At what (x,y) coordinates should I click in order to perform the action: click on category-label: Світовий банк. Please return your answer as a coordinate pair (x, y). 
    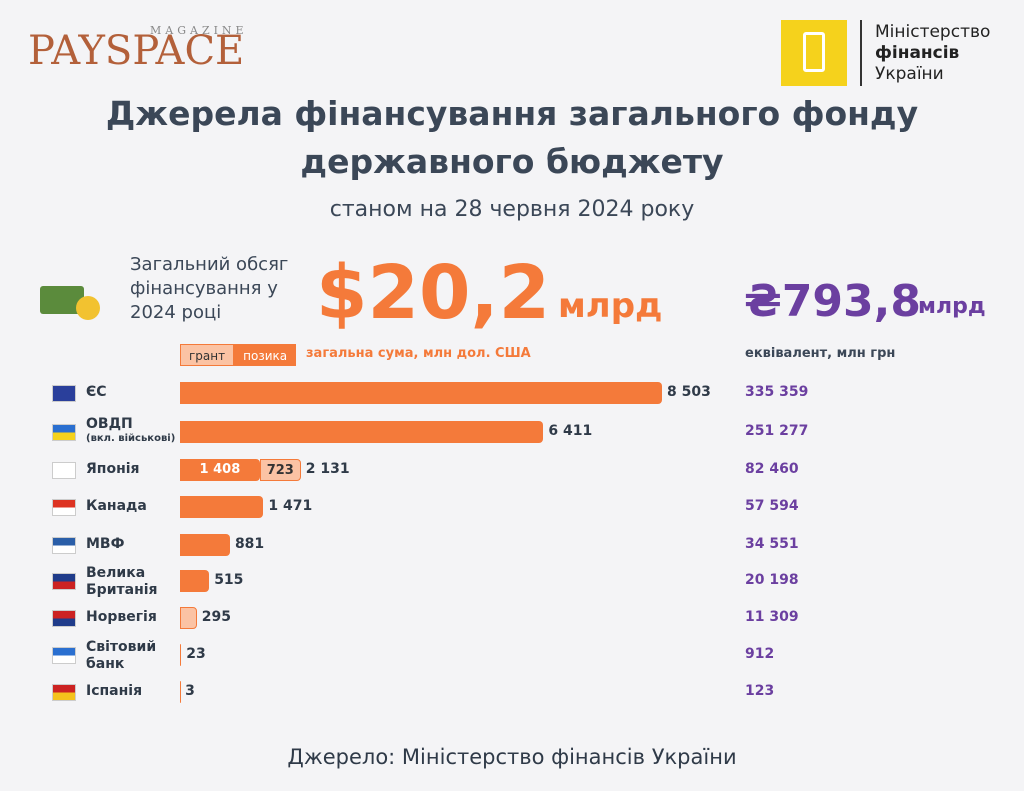
    Looking at the image, I should click on (131, 656).